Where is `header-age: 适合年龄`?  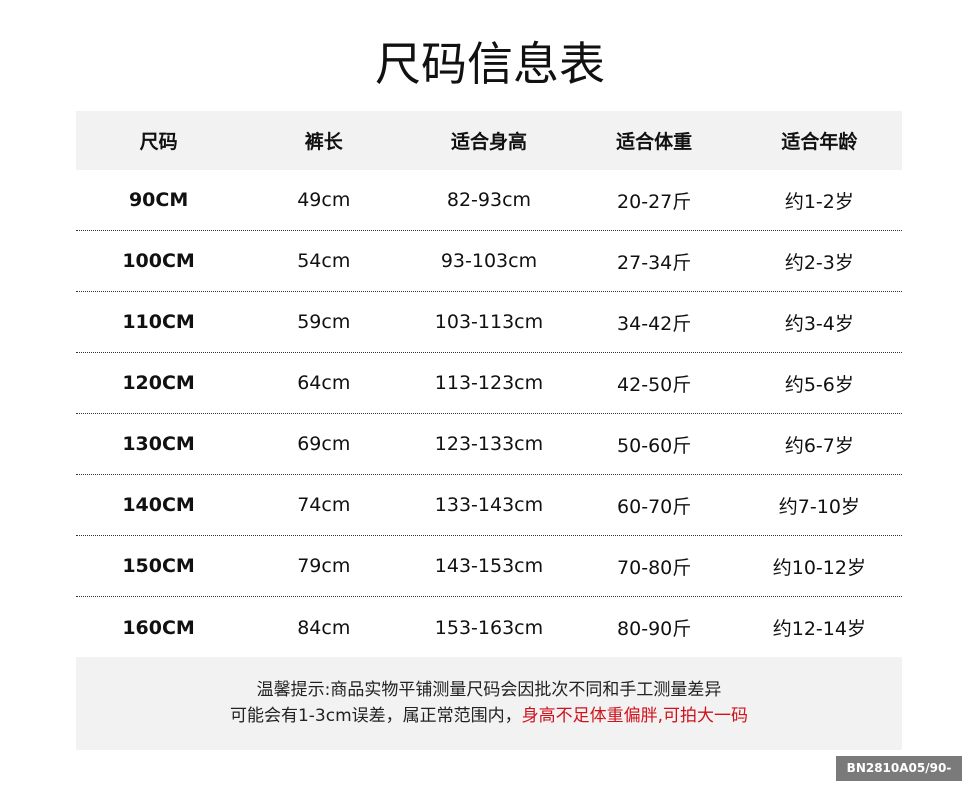 header-age: 适合年龄 is located at coordinates (819, 142).